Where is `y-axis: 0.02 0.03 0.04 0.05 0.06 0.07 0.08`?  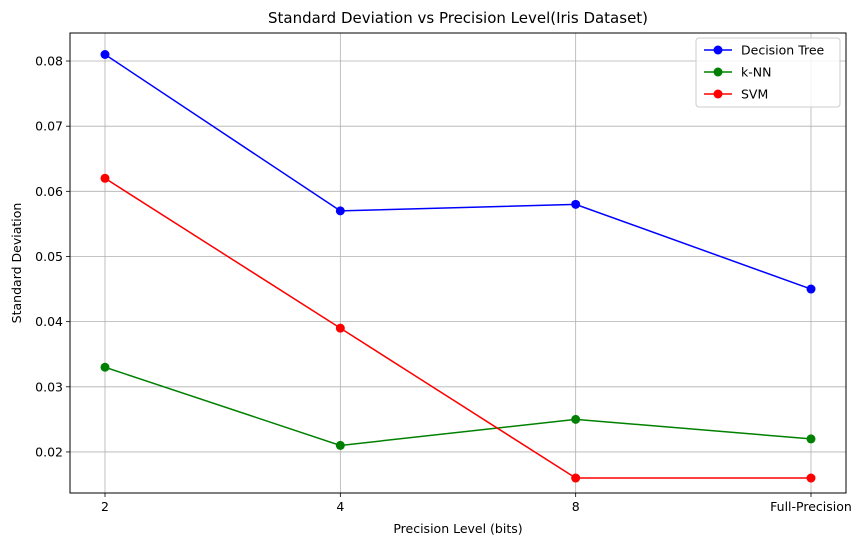
y-axis: 0.02 0.03 0.04 0.05 0.06 0.07 0.08 is located at coordinates (52, 256).